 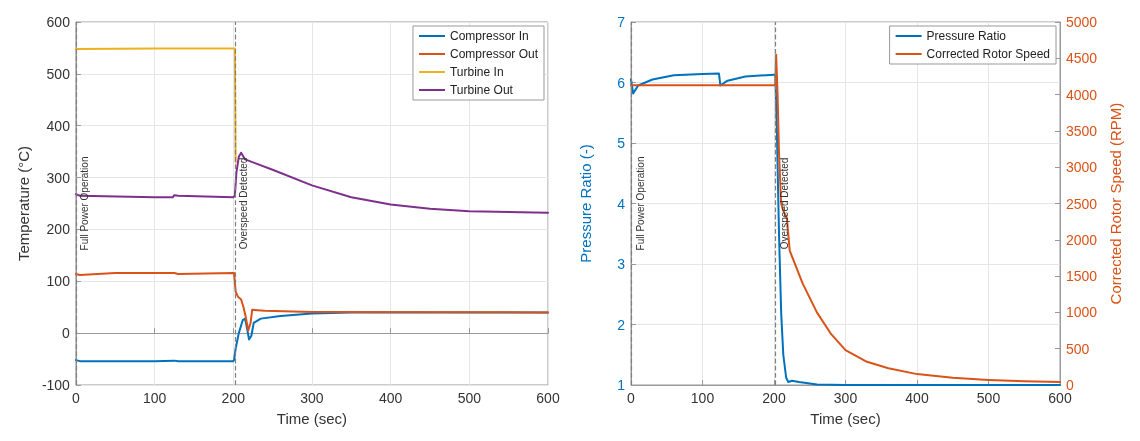 I want to click on y-tick-label: 2, so click(x=621, y=324).